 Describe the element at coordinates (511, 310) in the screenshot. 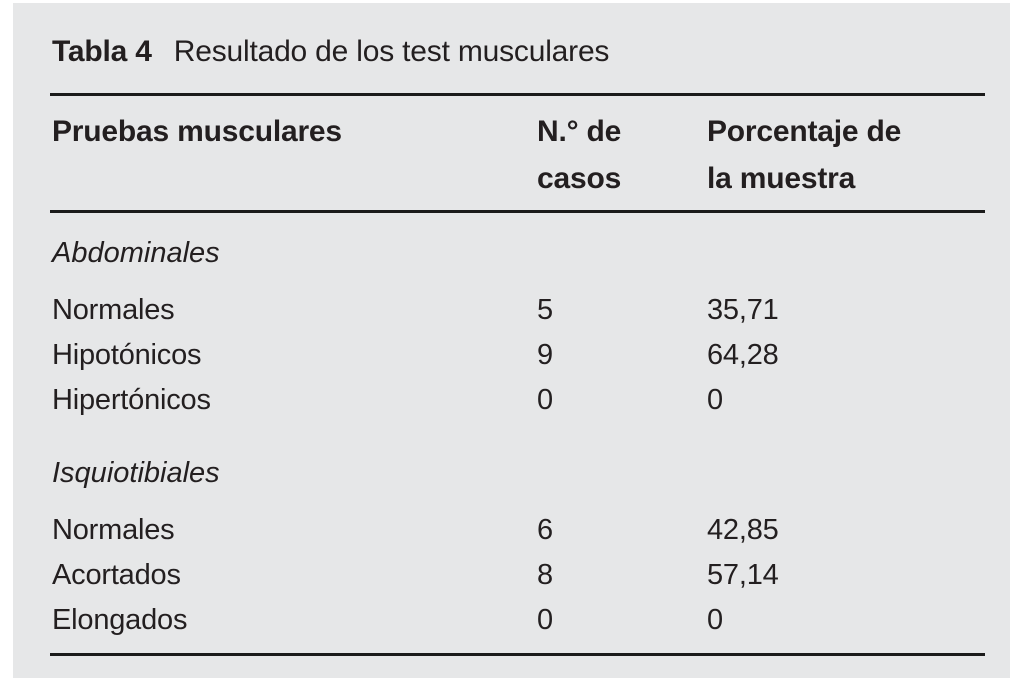

I see `table-row: Normales 5 35,71` at that location.